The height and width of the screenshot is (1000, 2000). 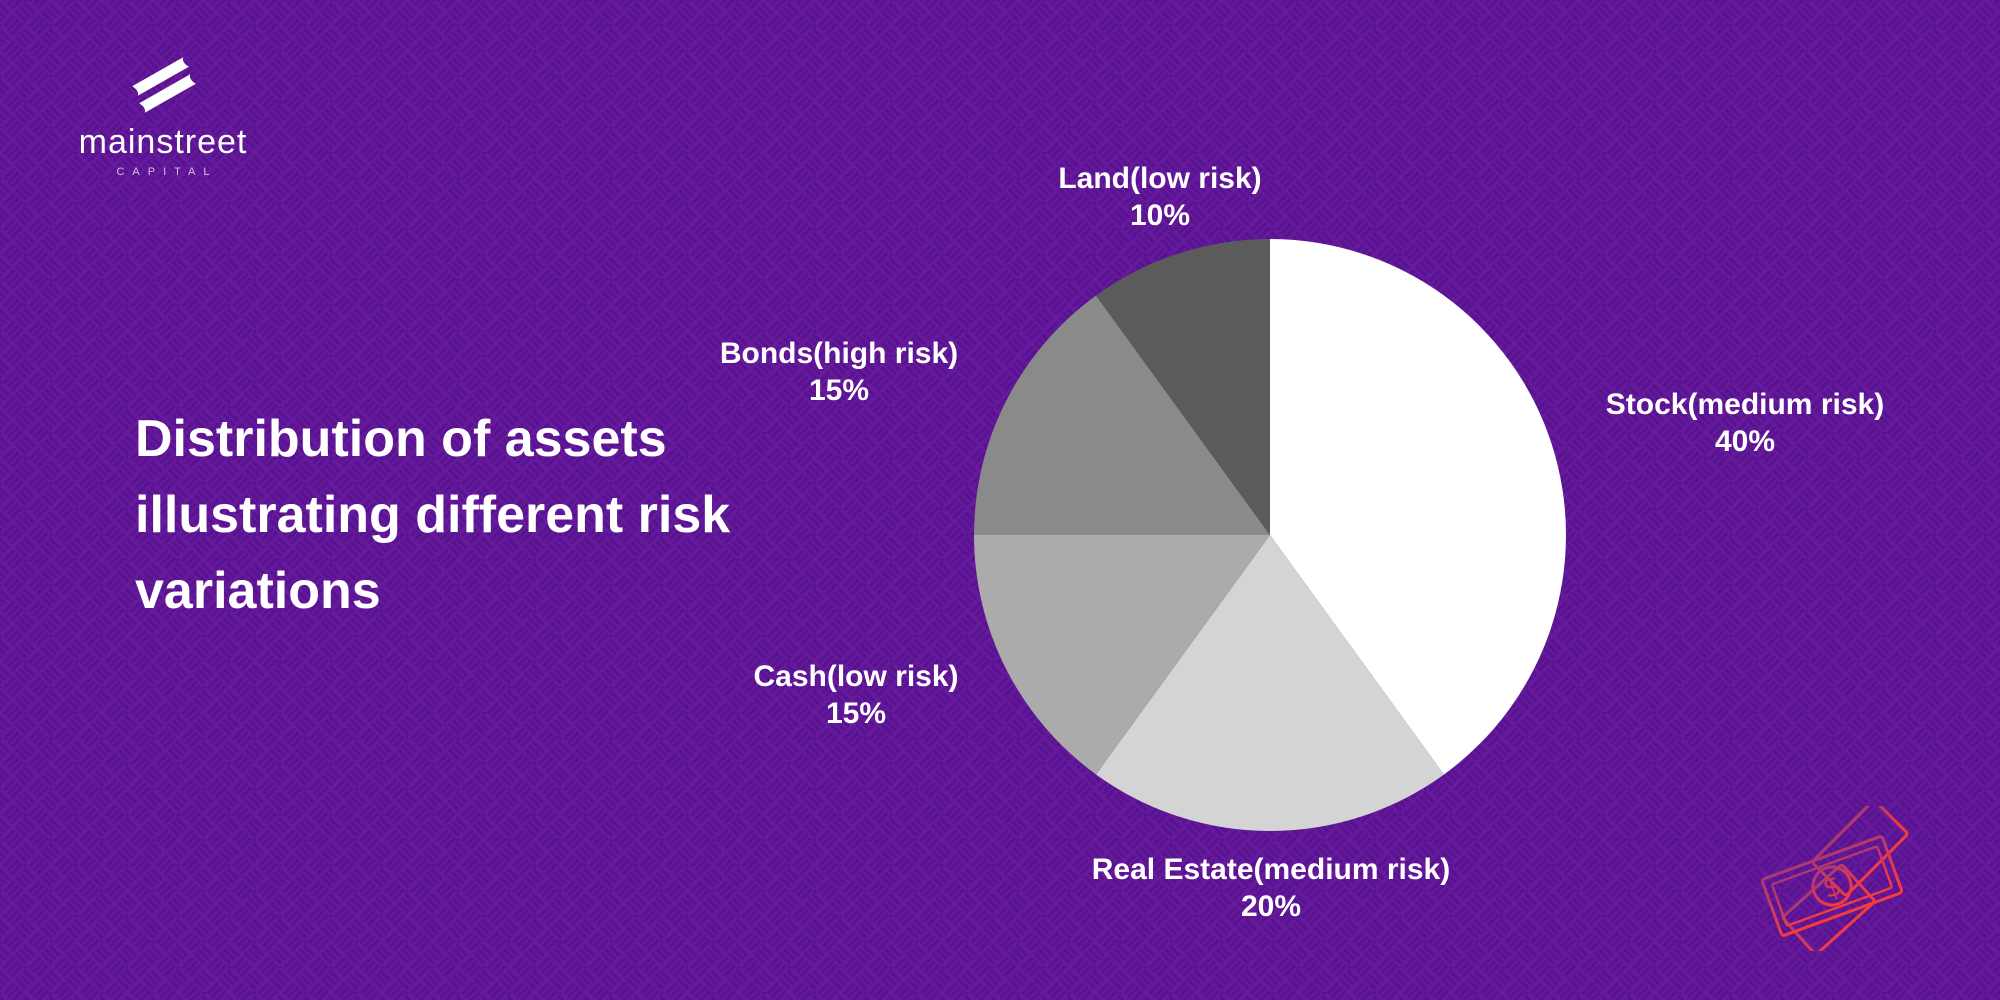 What do you see at coordinates (839, 372) in the screenshot?
I see `pie-label-bonds: Bonds(high risk) 15%` at bounding box center [839, 372].